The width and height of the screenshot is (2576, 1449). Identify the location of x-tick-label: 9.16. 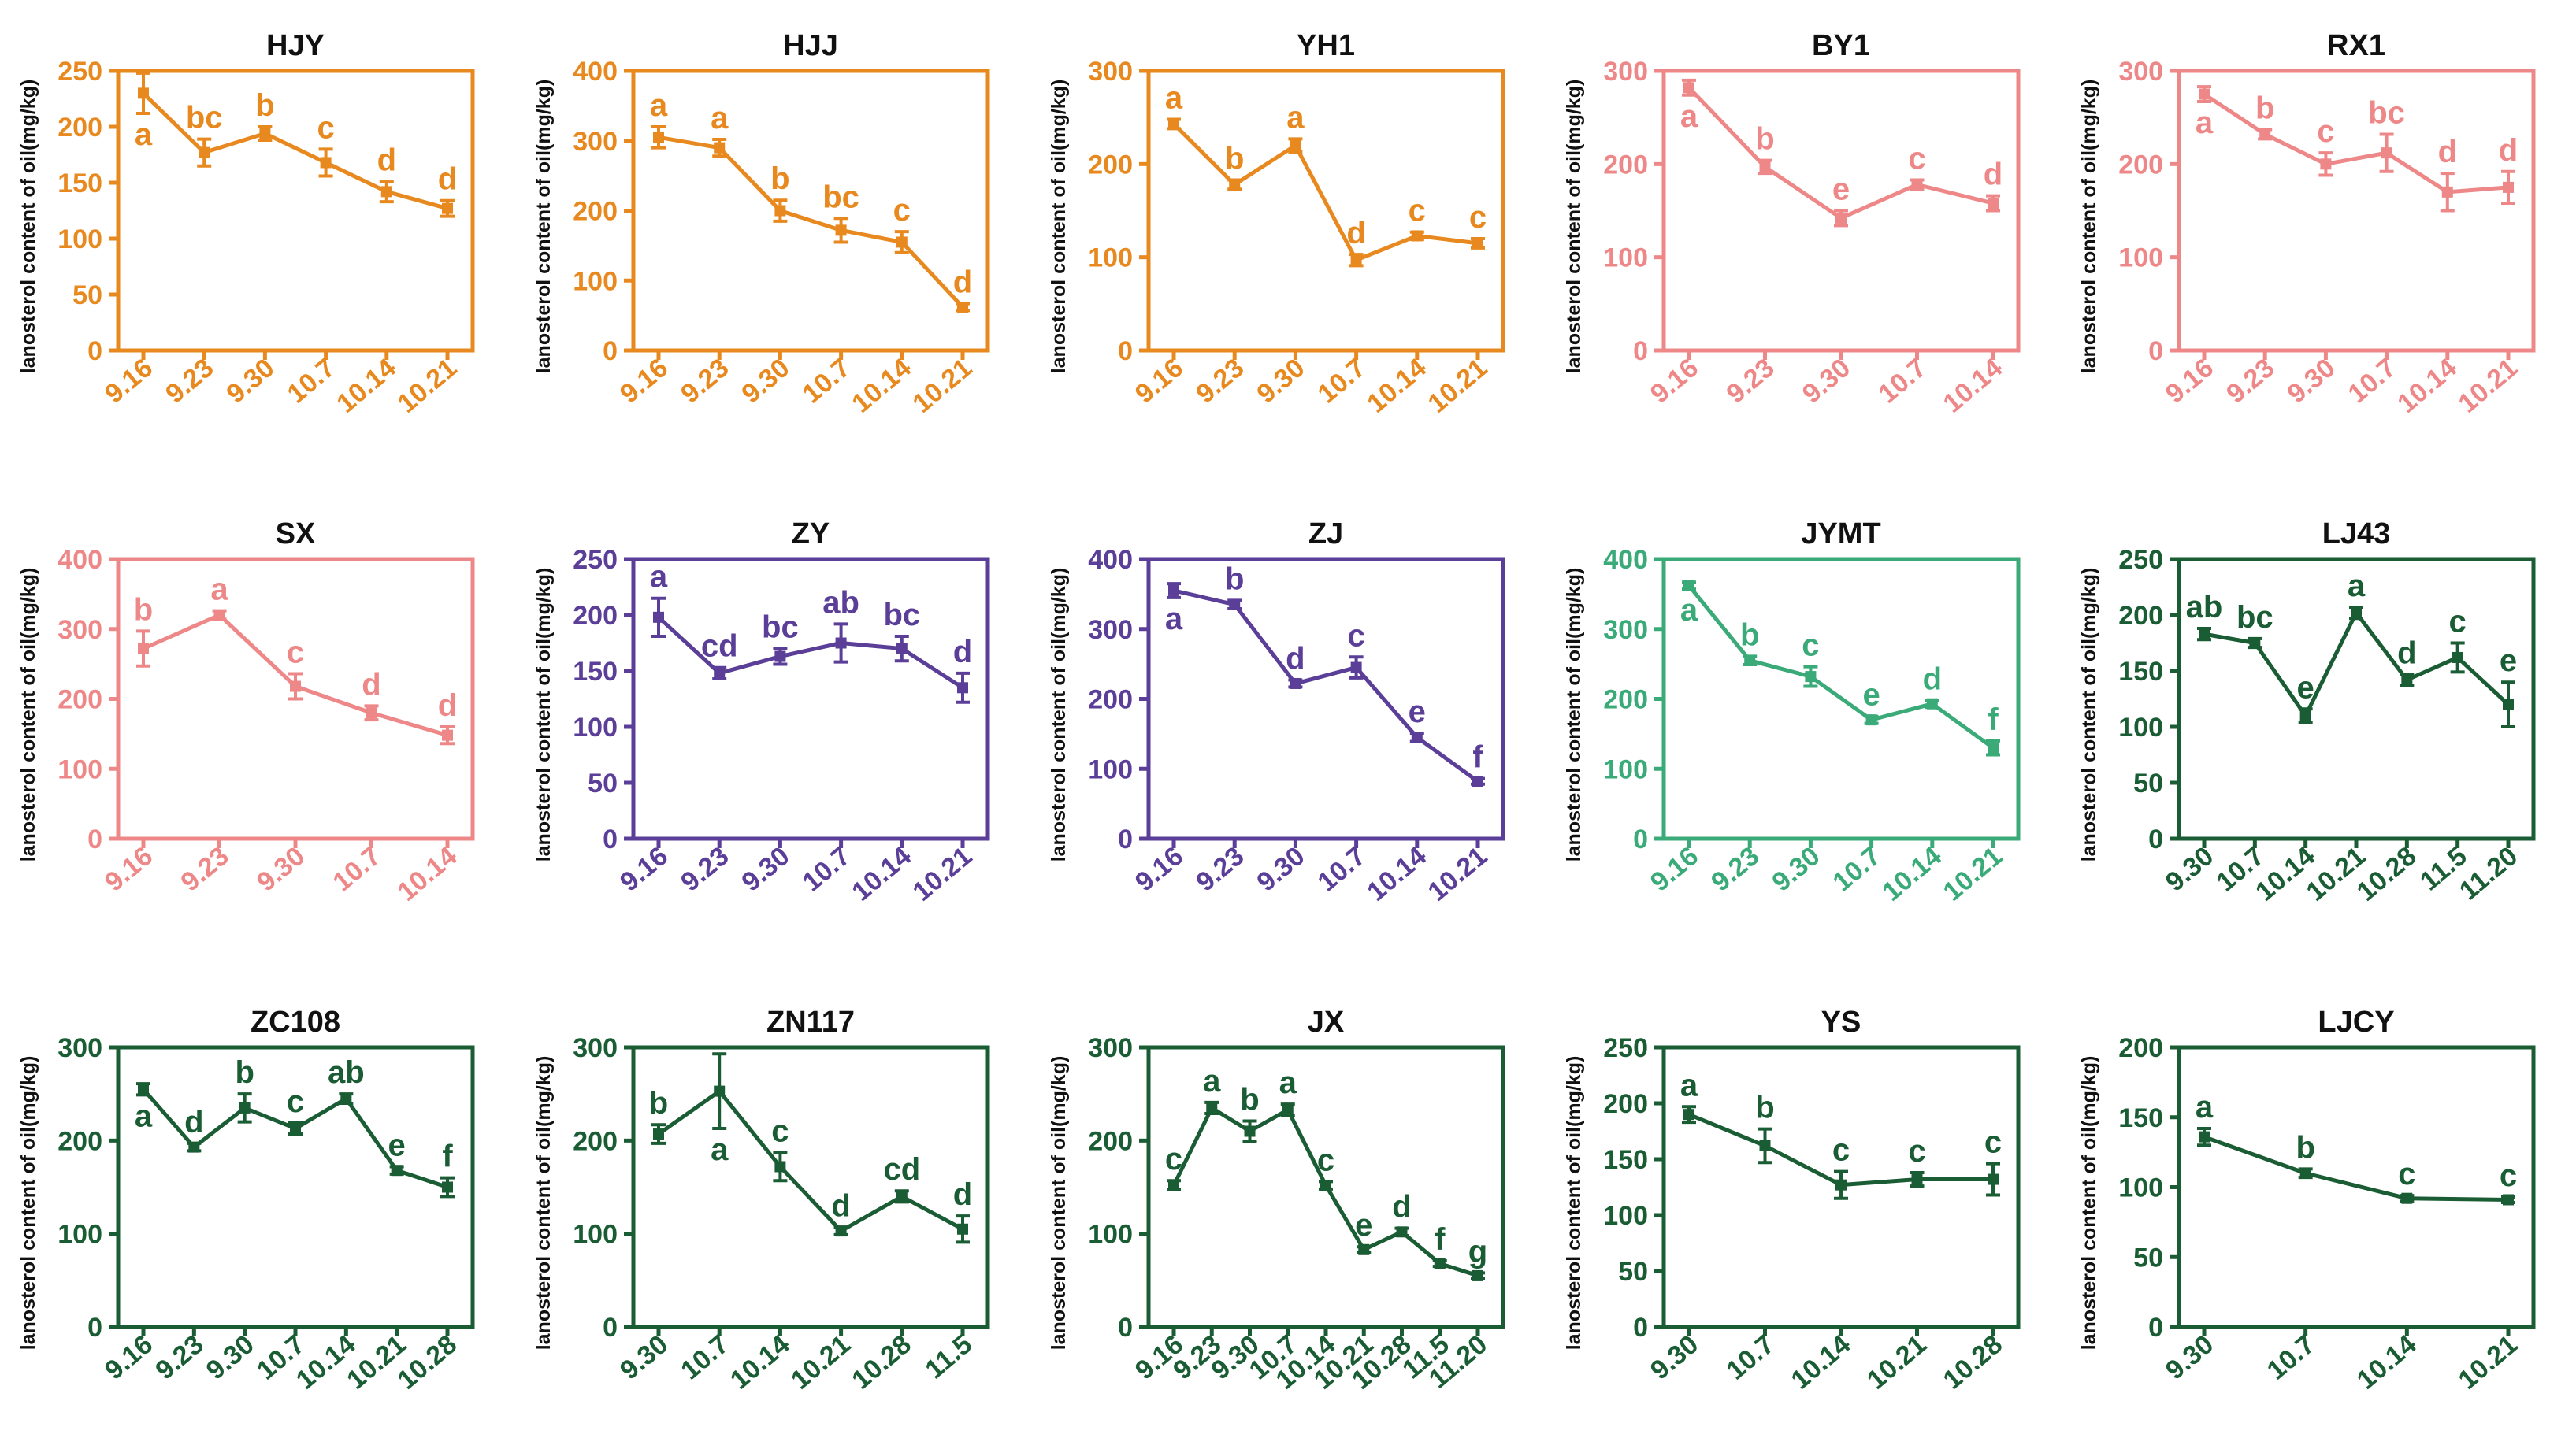
(1159, 381).